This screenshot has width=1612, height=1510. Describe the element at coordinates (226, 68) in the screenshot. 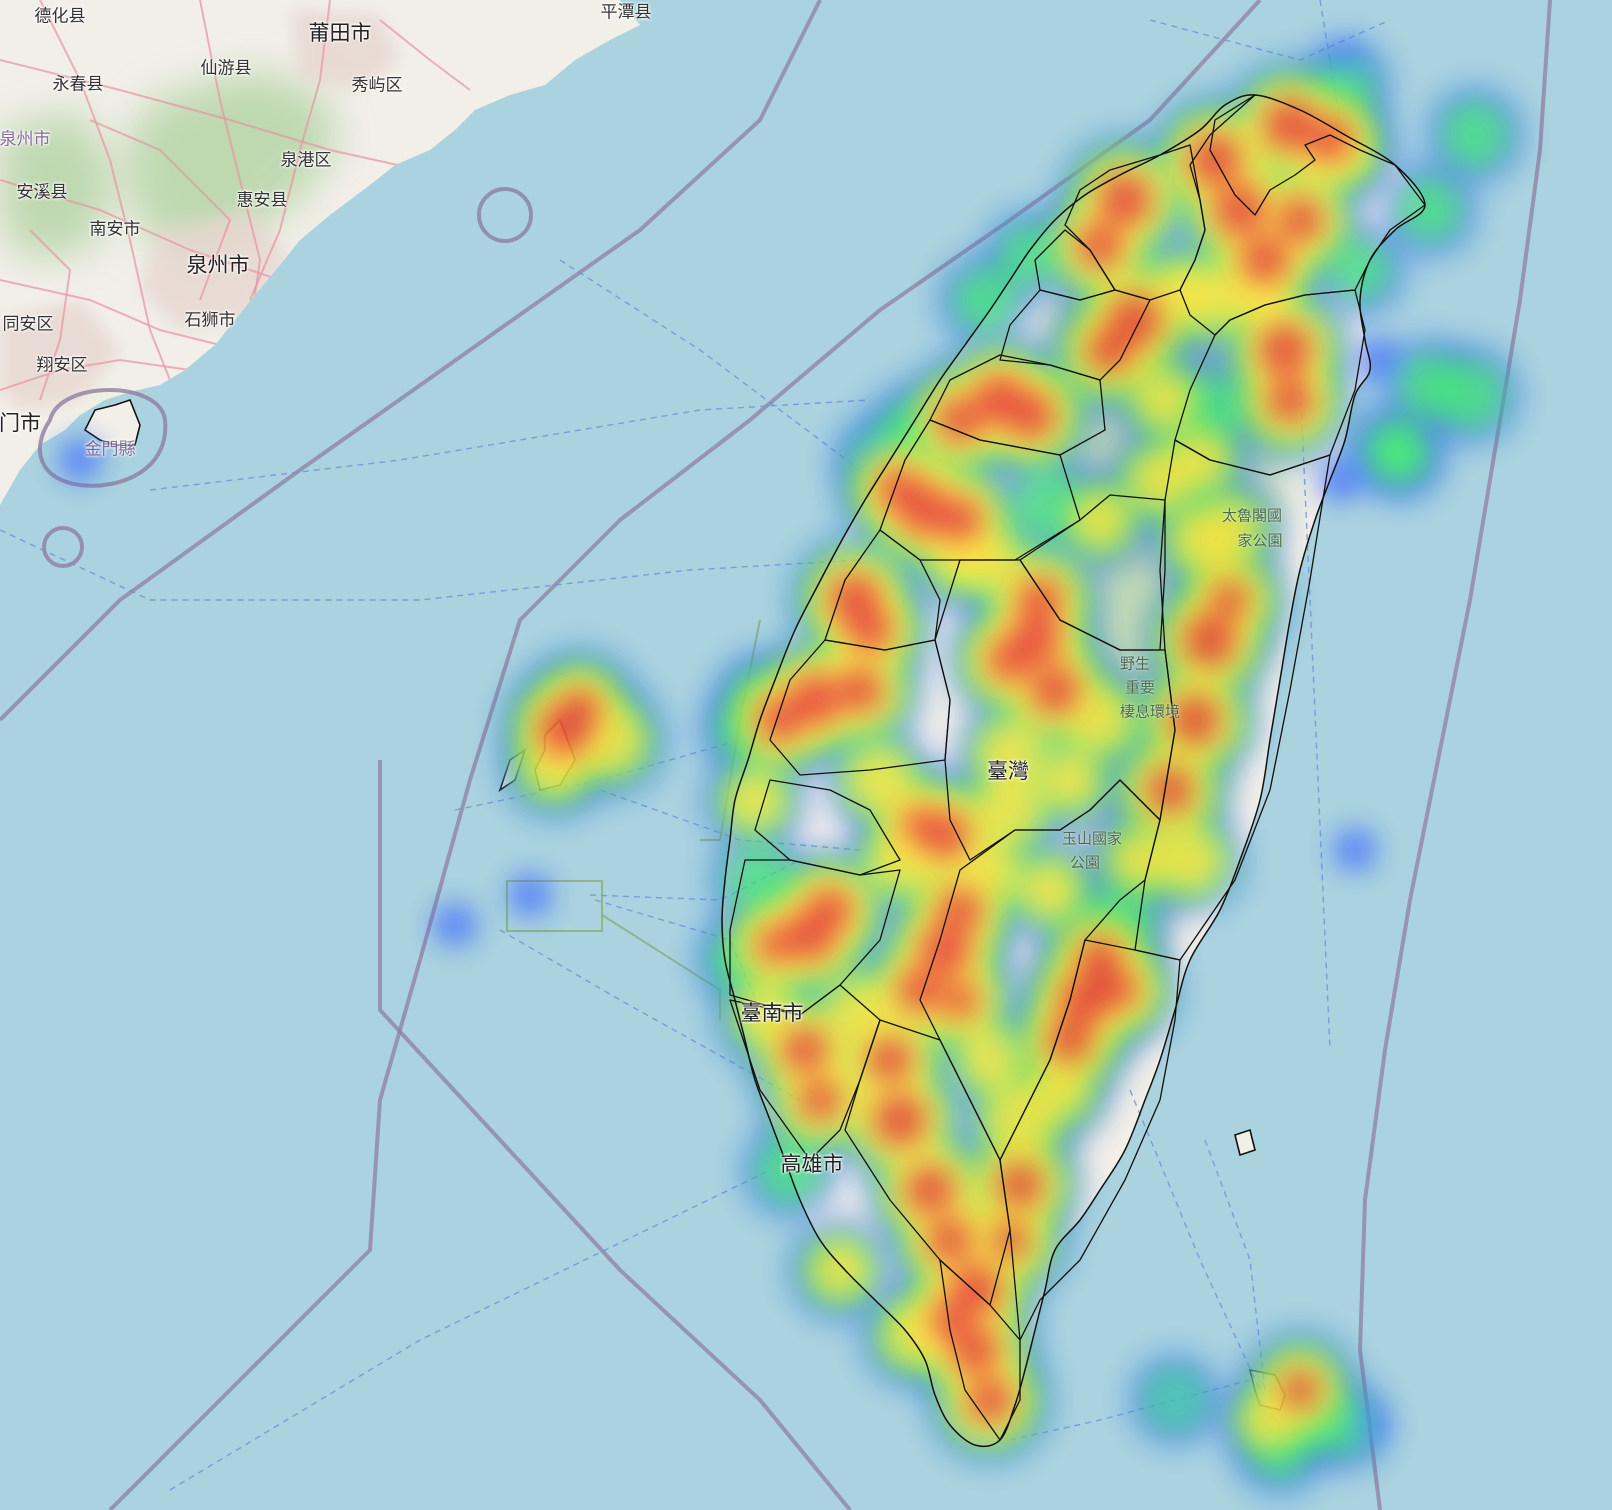

I see `label-xianyou: 仙游县` at that location.